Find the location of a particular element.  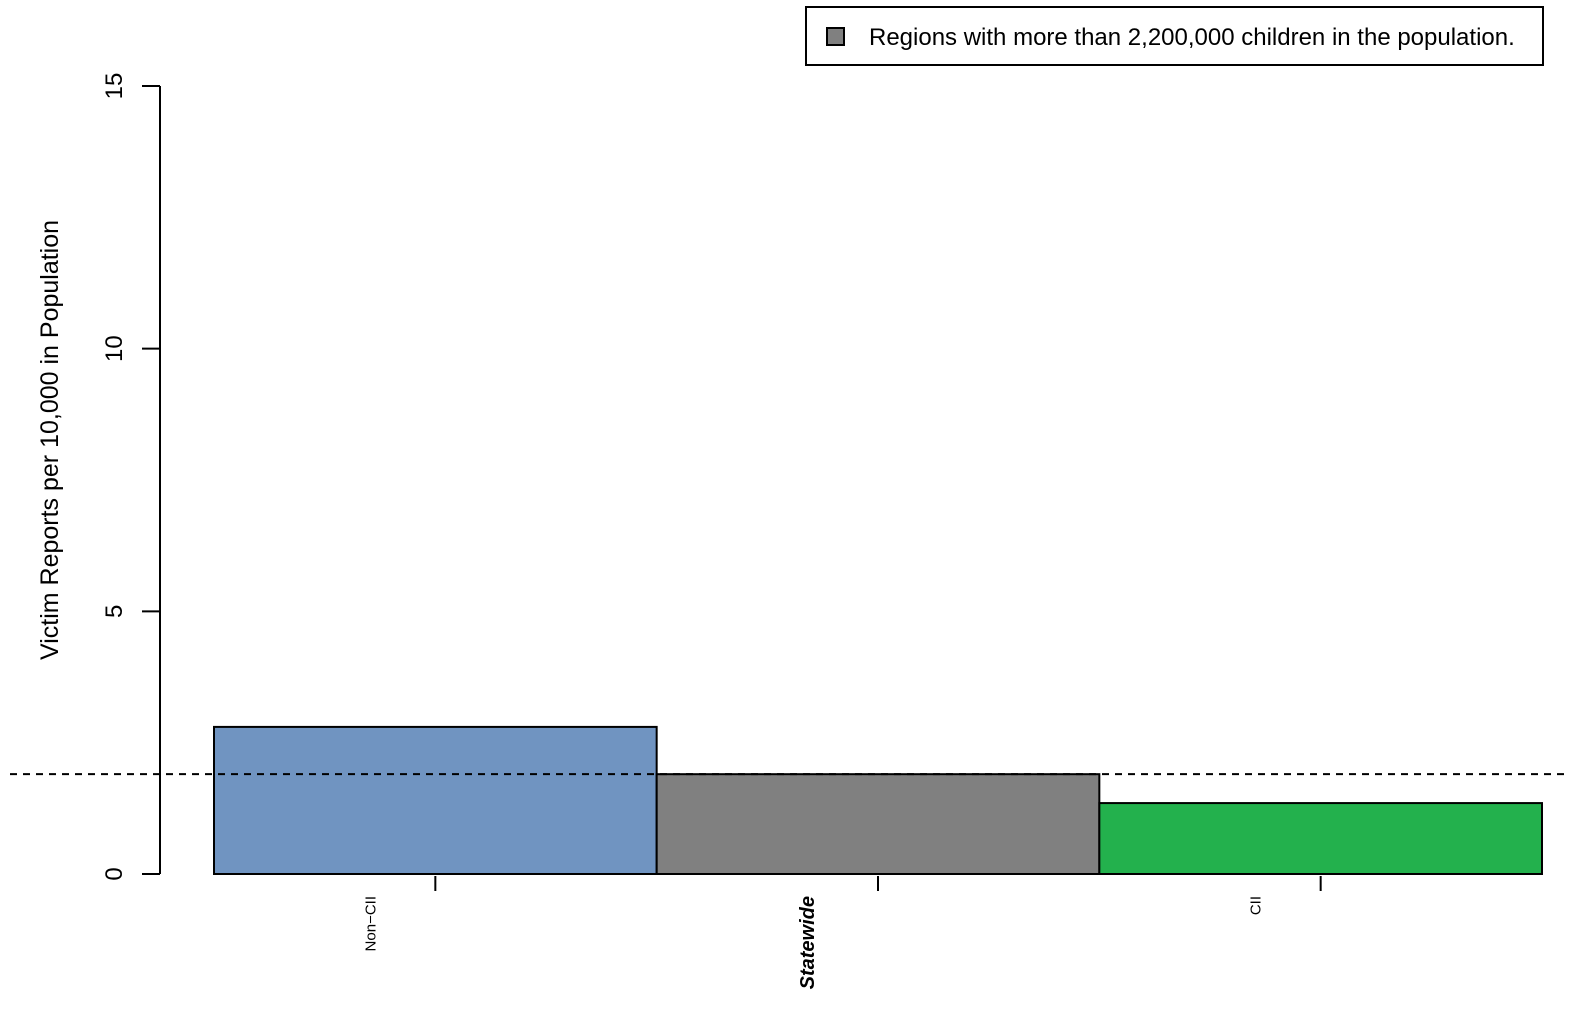

y-tick-label: 10 is located at coordinates (114, 348).